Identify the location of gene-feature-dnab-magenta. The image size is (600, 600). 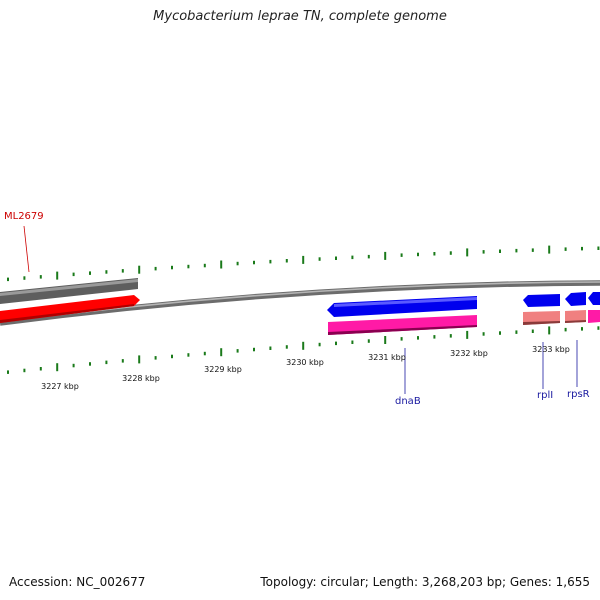
(402, 325).